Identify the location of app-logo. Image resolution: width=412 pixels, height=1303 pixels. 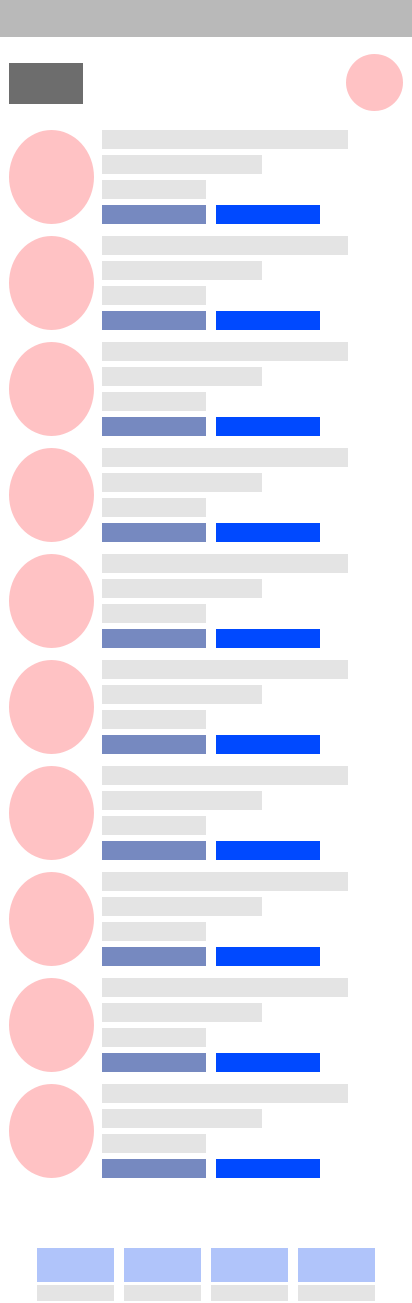
(46, 83).